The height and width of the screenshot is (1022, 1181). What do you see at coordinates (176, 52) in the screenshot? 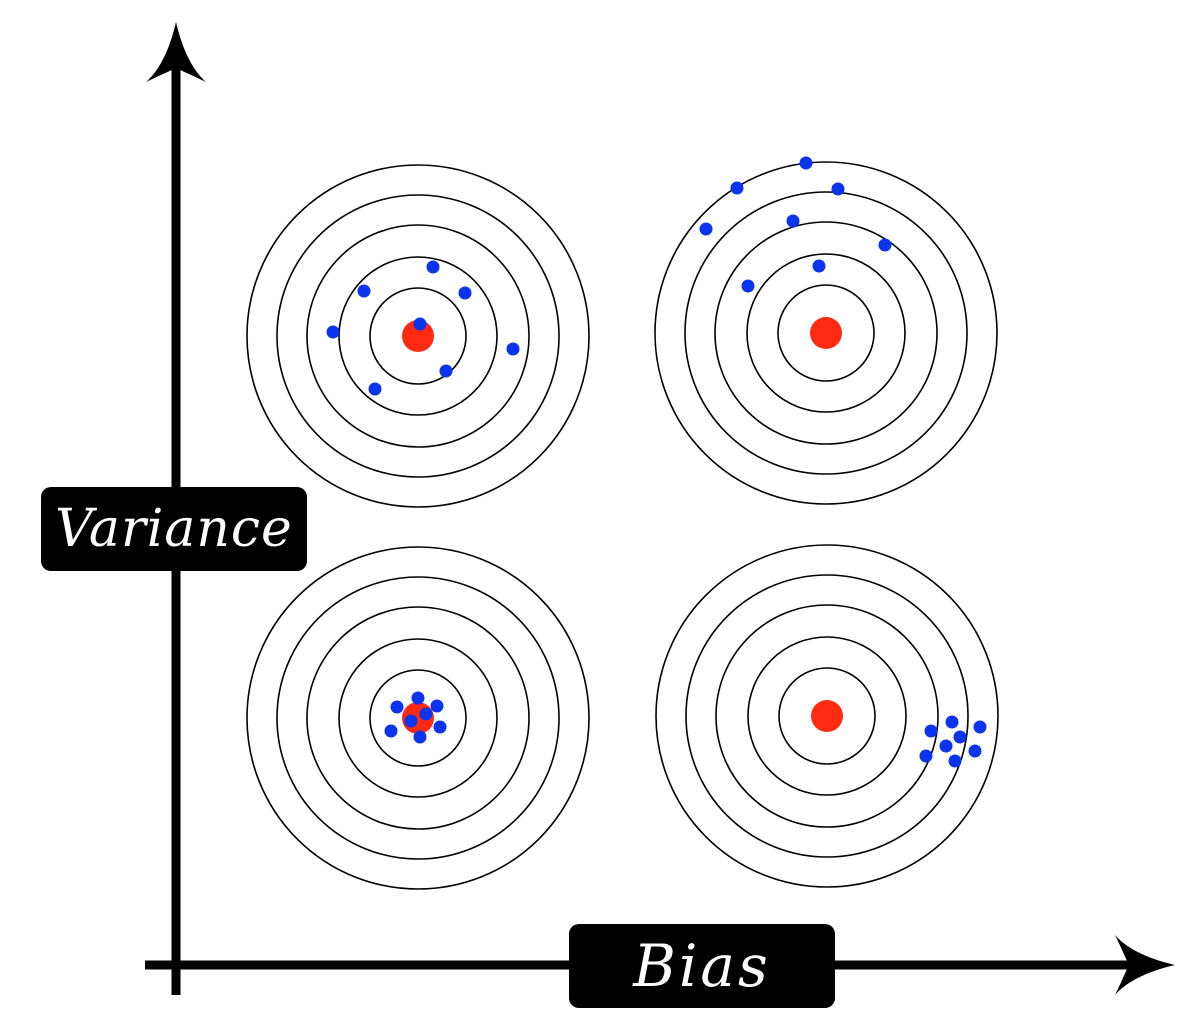
I see `y-axis-arrowhead` at bounding box center [176, 52].